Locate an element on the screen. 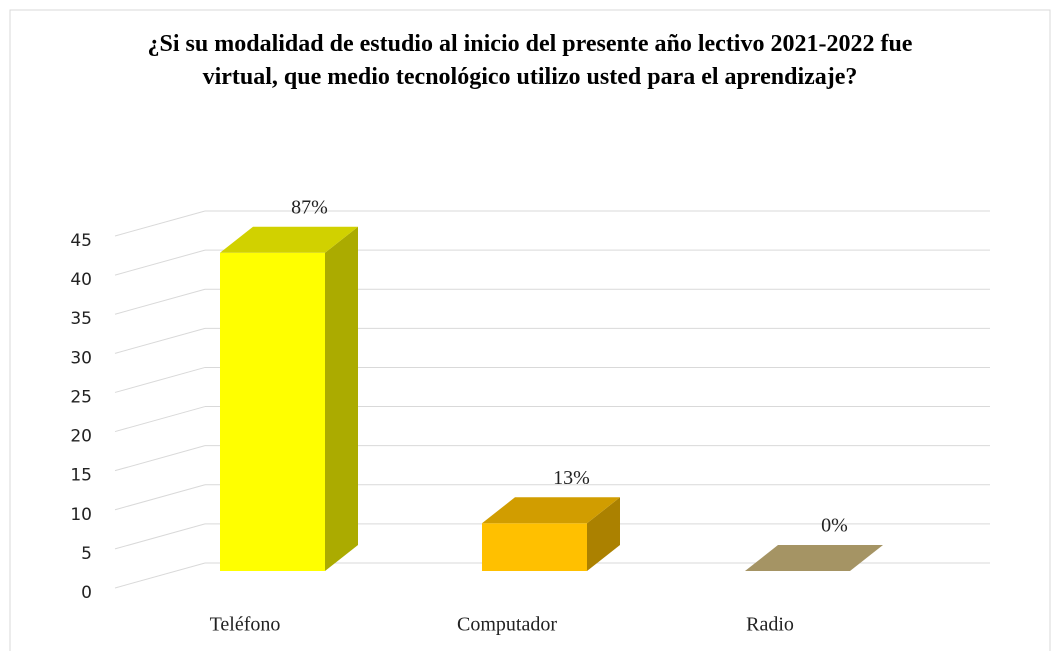  y-tick-label: 0 is located at coordinates (86, 593).